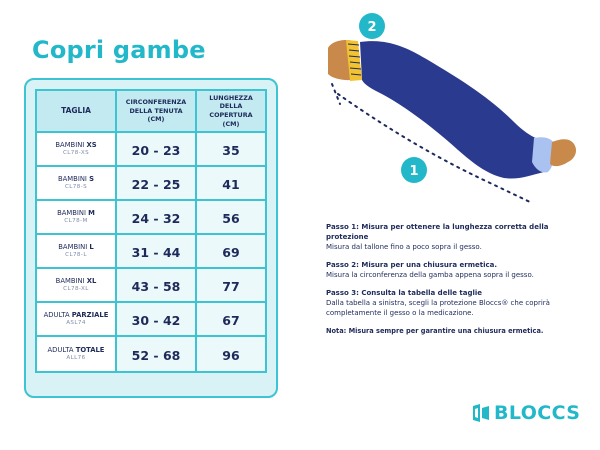  I want to click on product-code: CL78-L, so click(76, 254).